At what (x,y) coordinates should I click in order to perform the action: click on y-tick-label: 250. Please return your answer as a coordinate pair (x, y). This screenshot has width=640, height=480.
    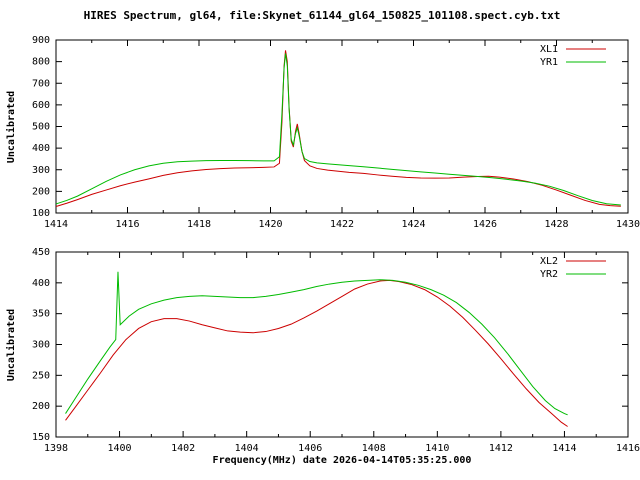
    Looking at the image, I should click on (41, 375).